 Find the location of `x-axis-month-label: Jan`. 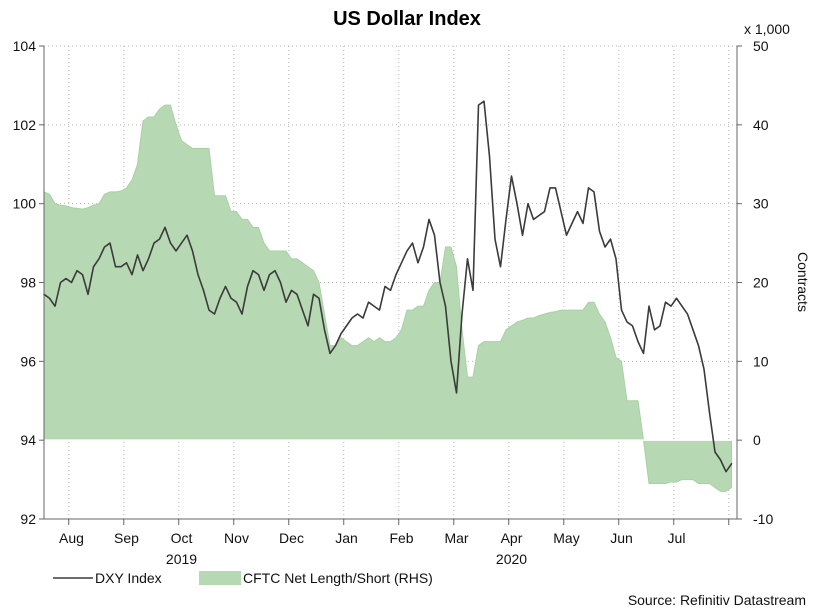

x-axis-month-label: Jan is located at coordinates (346, 538).